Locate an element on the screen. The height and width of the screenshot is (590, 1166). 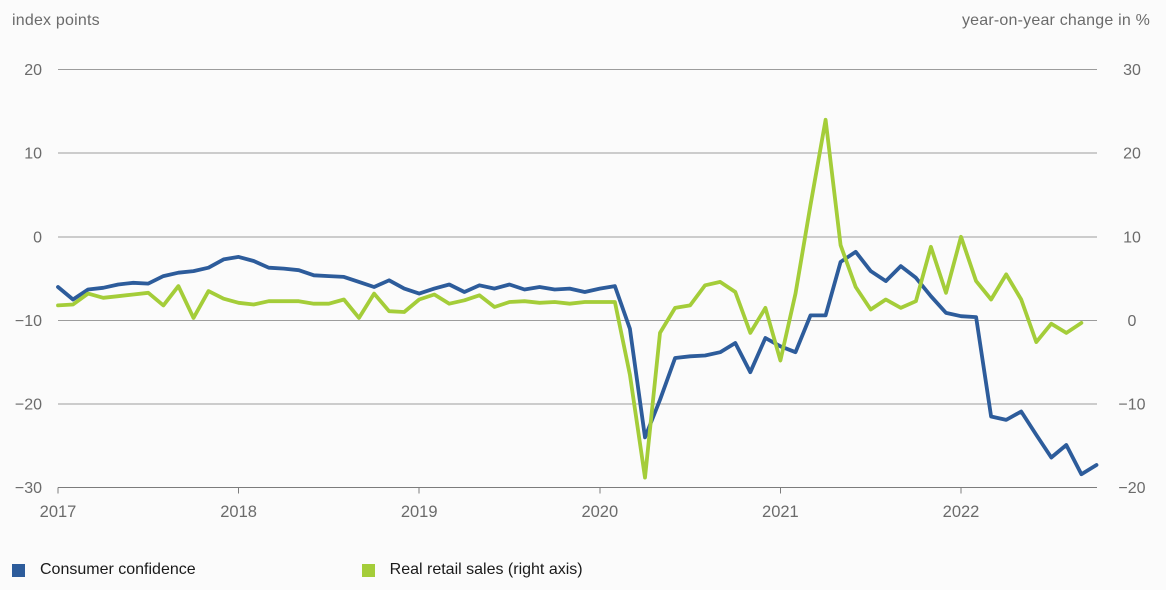
legend-item-real-retail-sales: Real retail sales (right axis) is located at coordinates (472, 570).